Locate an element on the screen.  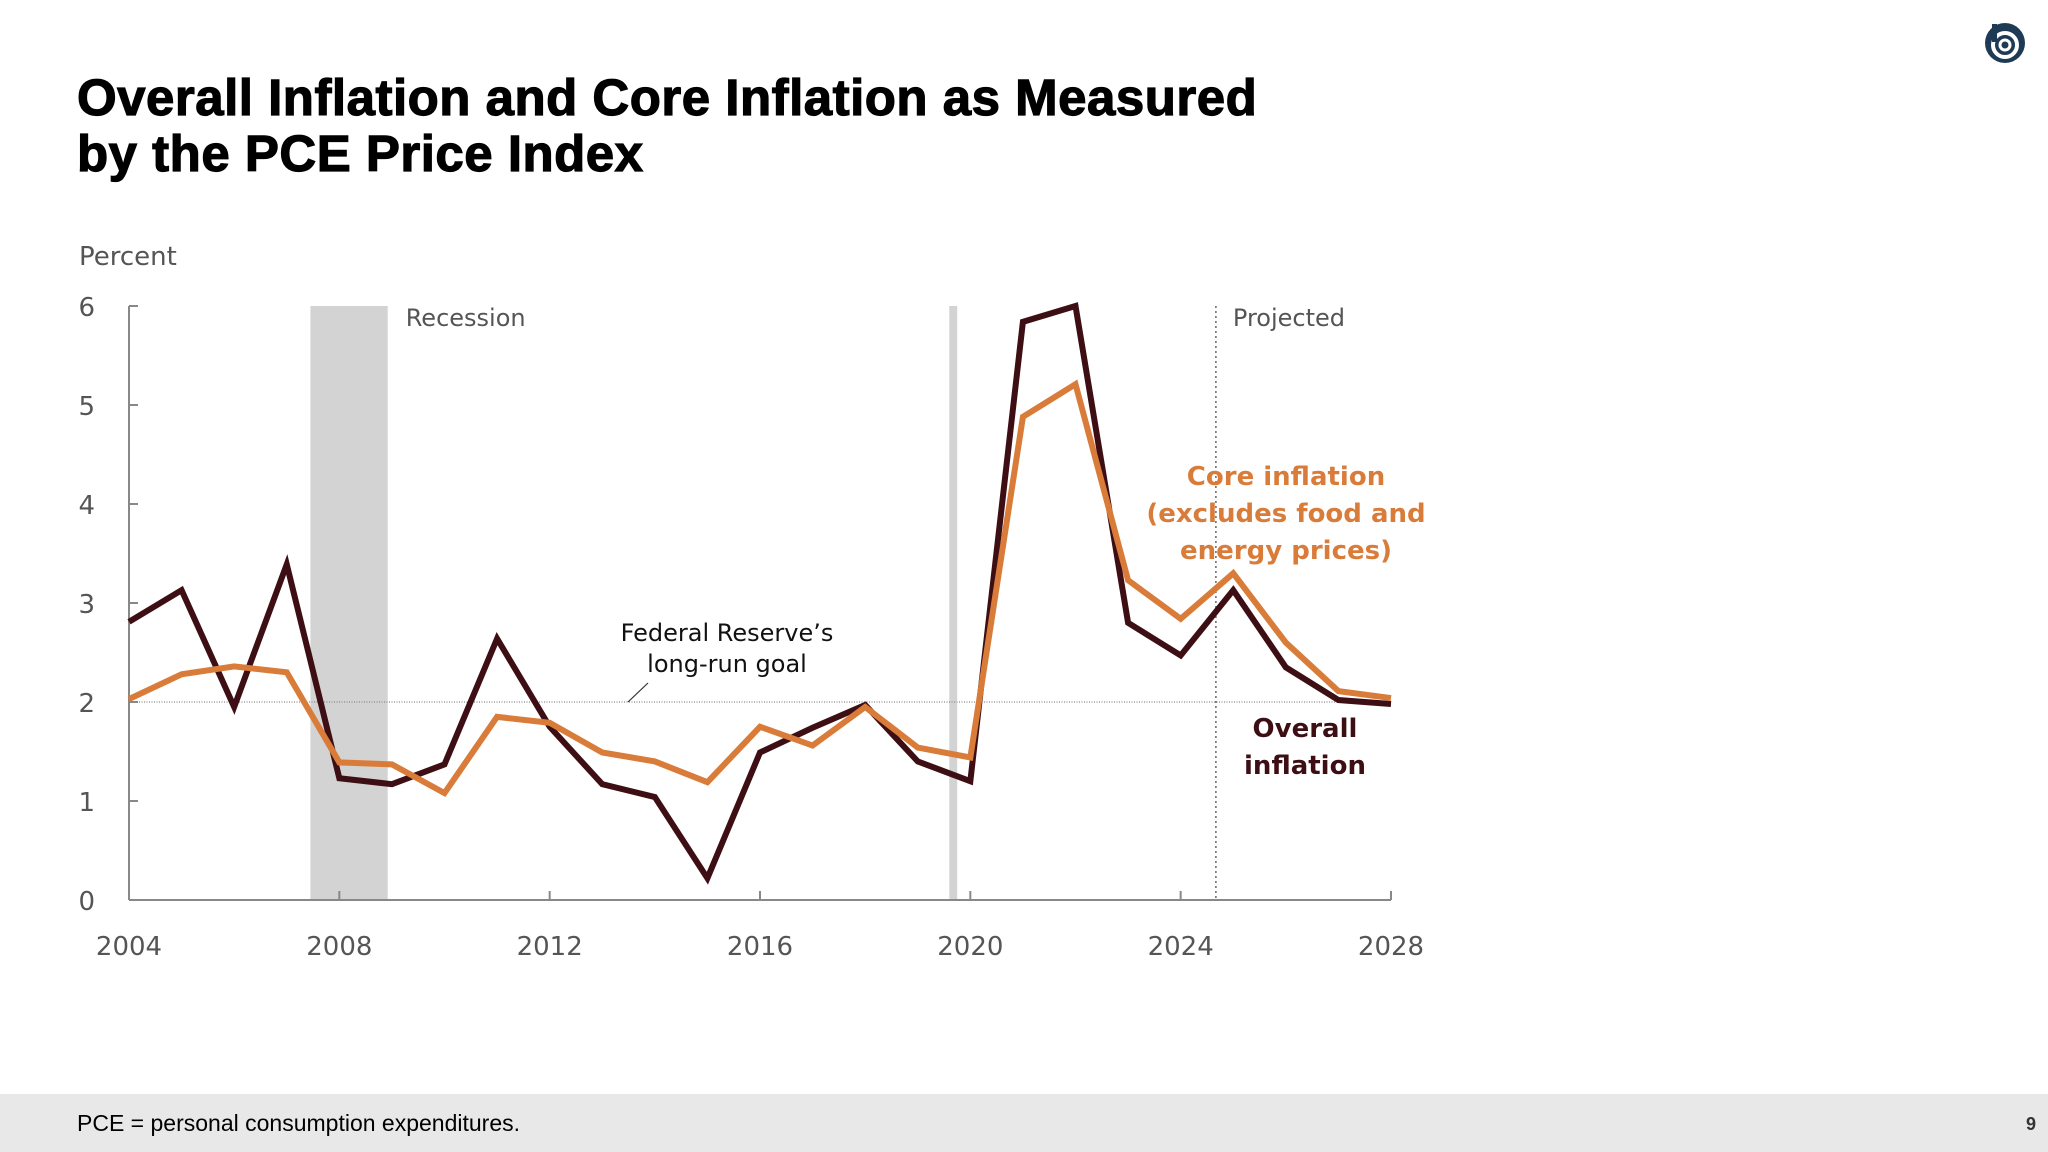
concentric-circle-logo-icon is located at coordinates (2005, 43).